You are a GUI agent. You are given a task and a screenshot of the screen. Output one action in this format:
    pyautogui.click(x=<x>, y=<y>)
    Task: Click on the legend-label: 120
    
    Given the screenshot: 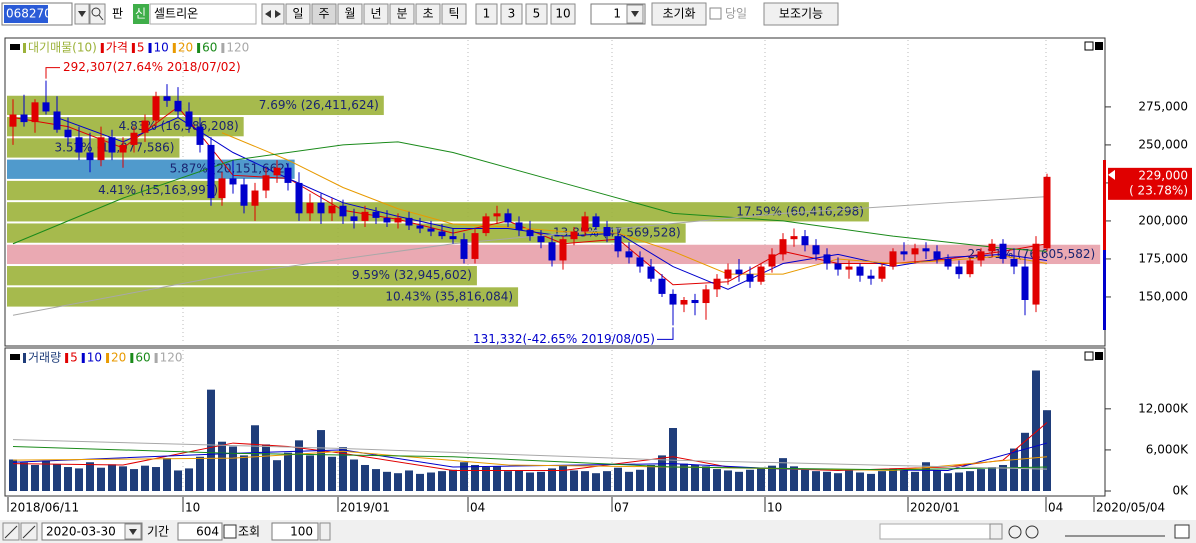 What is the action you would take?
    pyautogui.click(x=171, y=358)
    